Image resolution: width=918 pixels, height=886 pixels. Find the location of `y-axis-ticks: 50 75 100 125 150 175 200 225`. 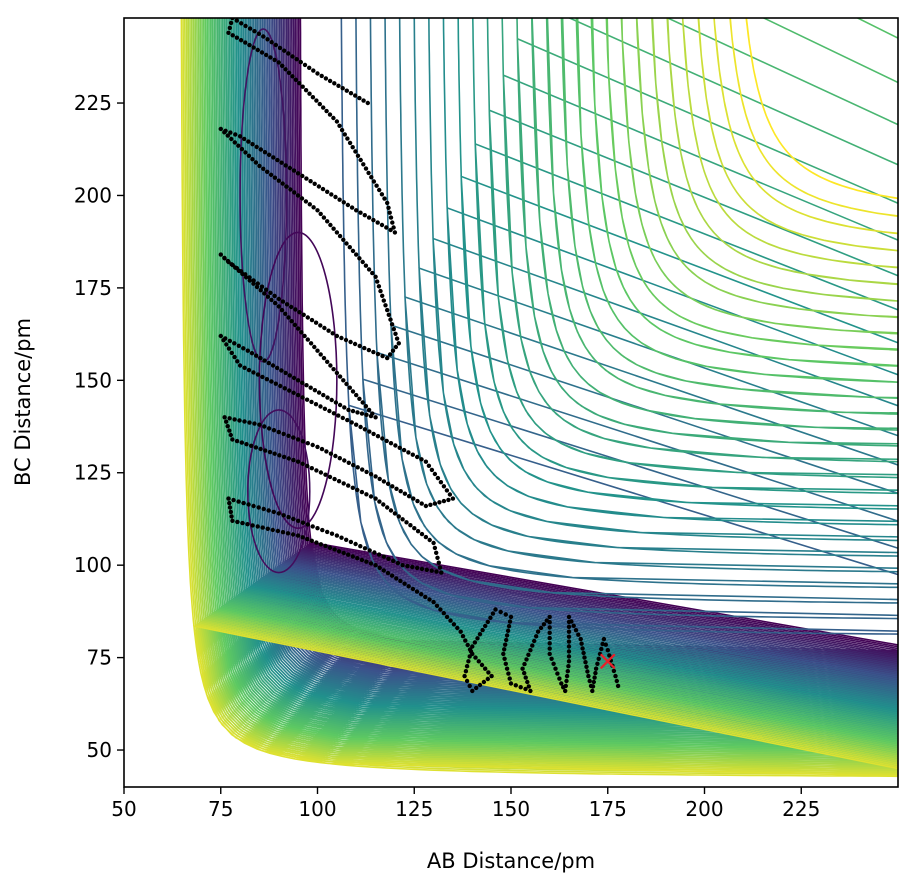

y-axis-ticks: 50 75 100 125 150 175 200 225 is located at coordinates (99, 426).